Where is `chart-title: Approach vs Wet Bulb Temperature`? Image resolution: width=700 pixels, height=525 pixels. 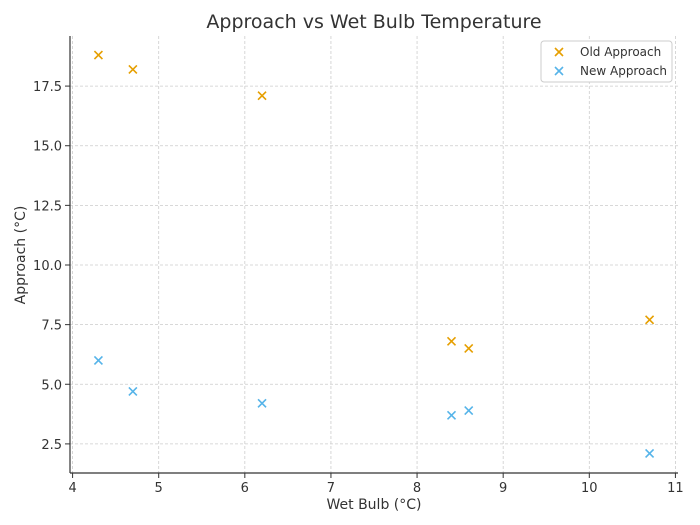
chart-title: Approach vs Wet Bulb Temperature is located at coordinates (373, 22).